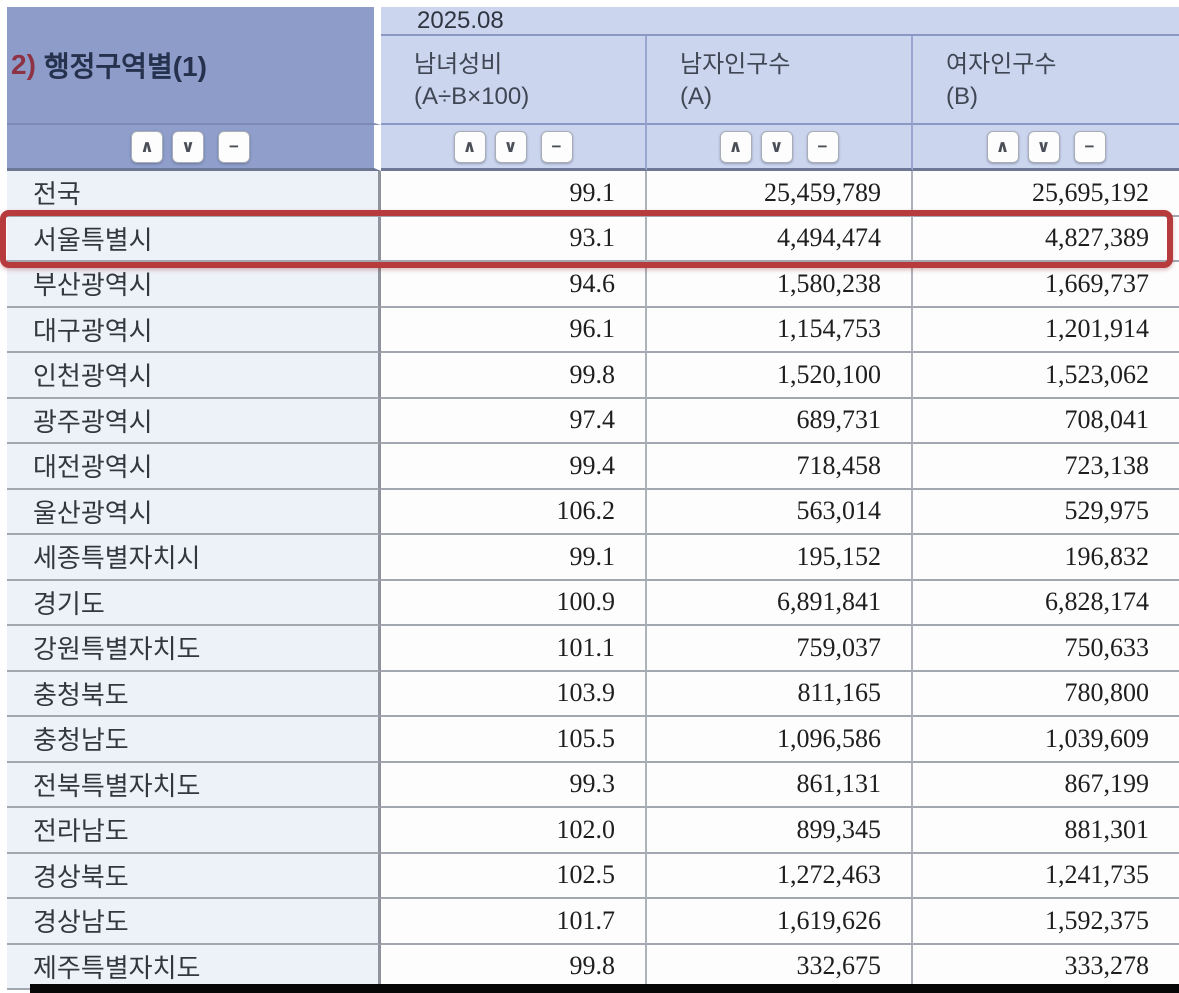  I want to click on sex-ratio-cell: 102.5, so click(514, 876).